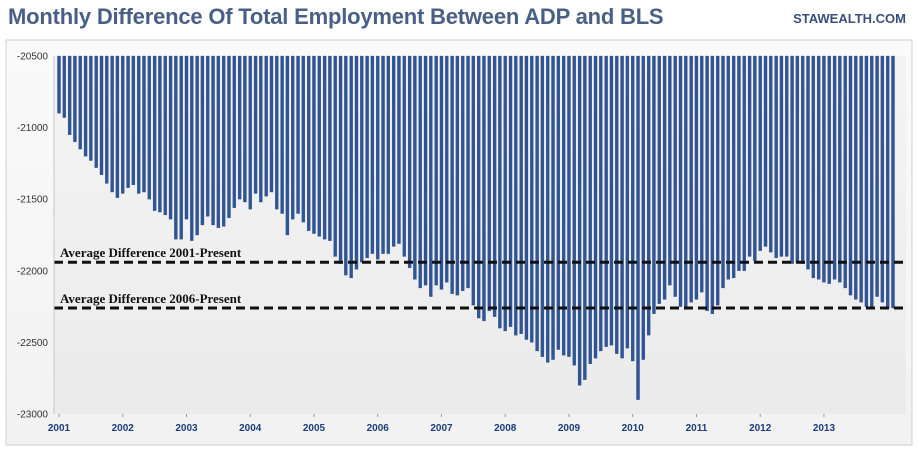 The height and width of the screenshot is (449, 918). What do you see at coordinates (33, 128) in the screenshot?
I see `y-tick-label: -21000` at bounding box center [33, 128].